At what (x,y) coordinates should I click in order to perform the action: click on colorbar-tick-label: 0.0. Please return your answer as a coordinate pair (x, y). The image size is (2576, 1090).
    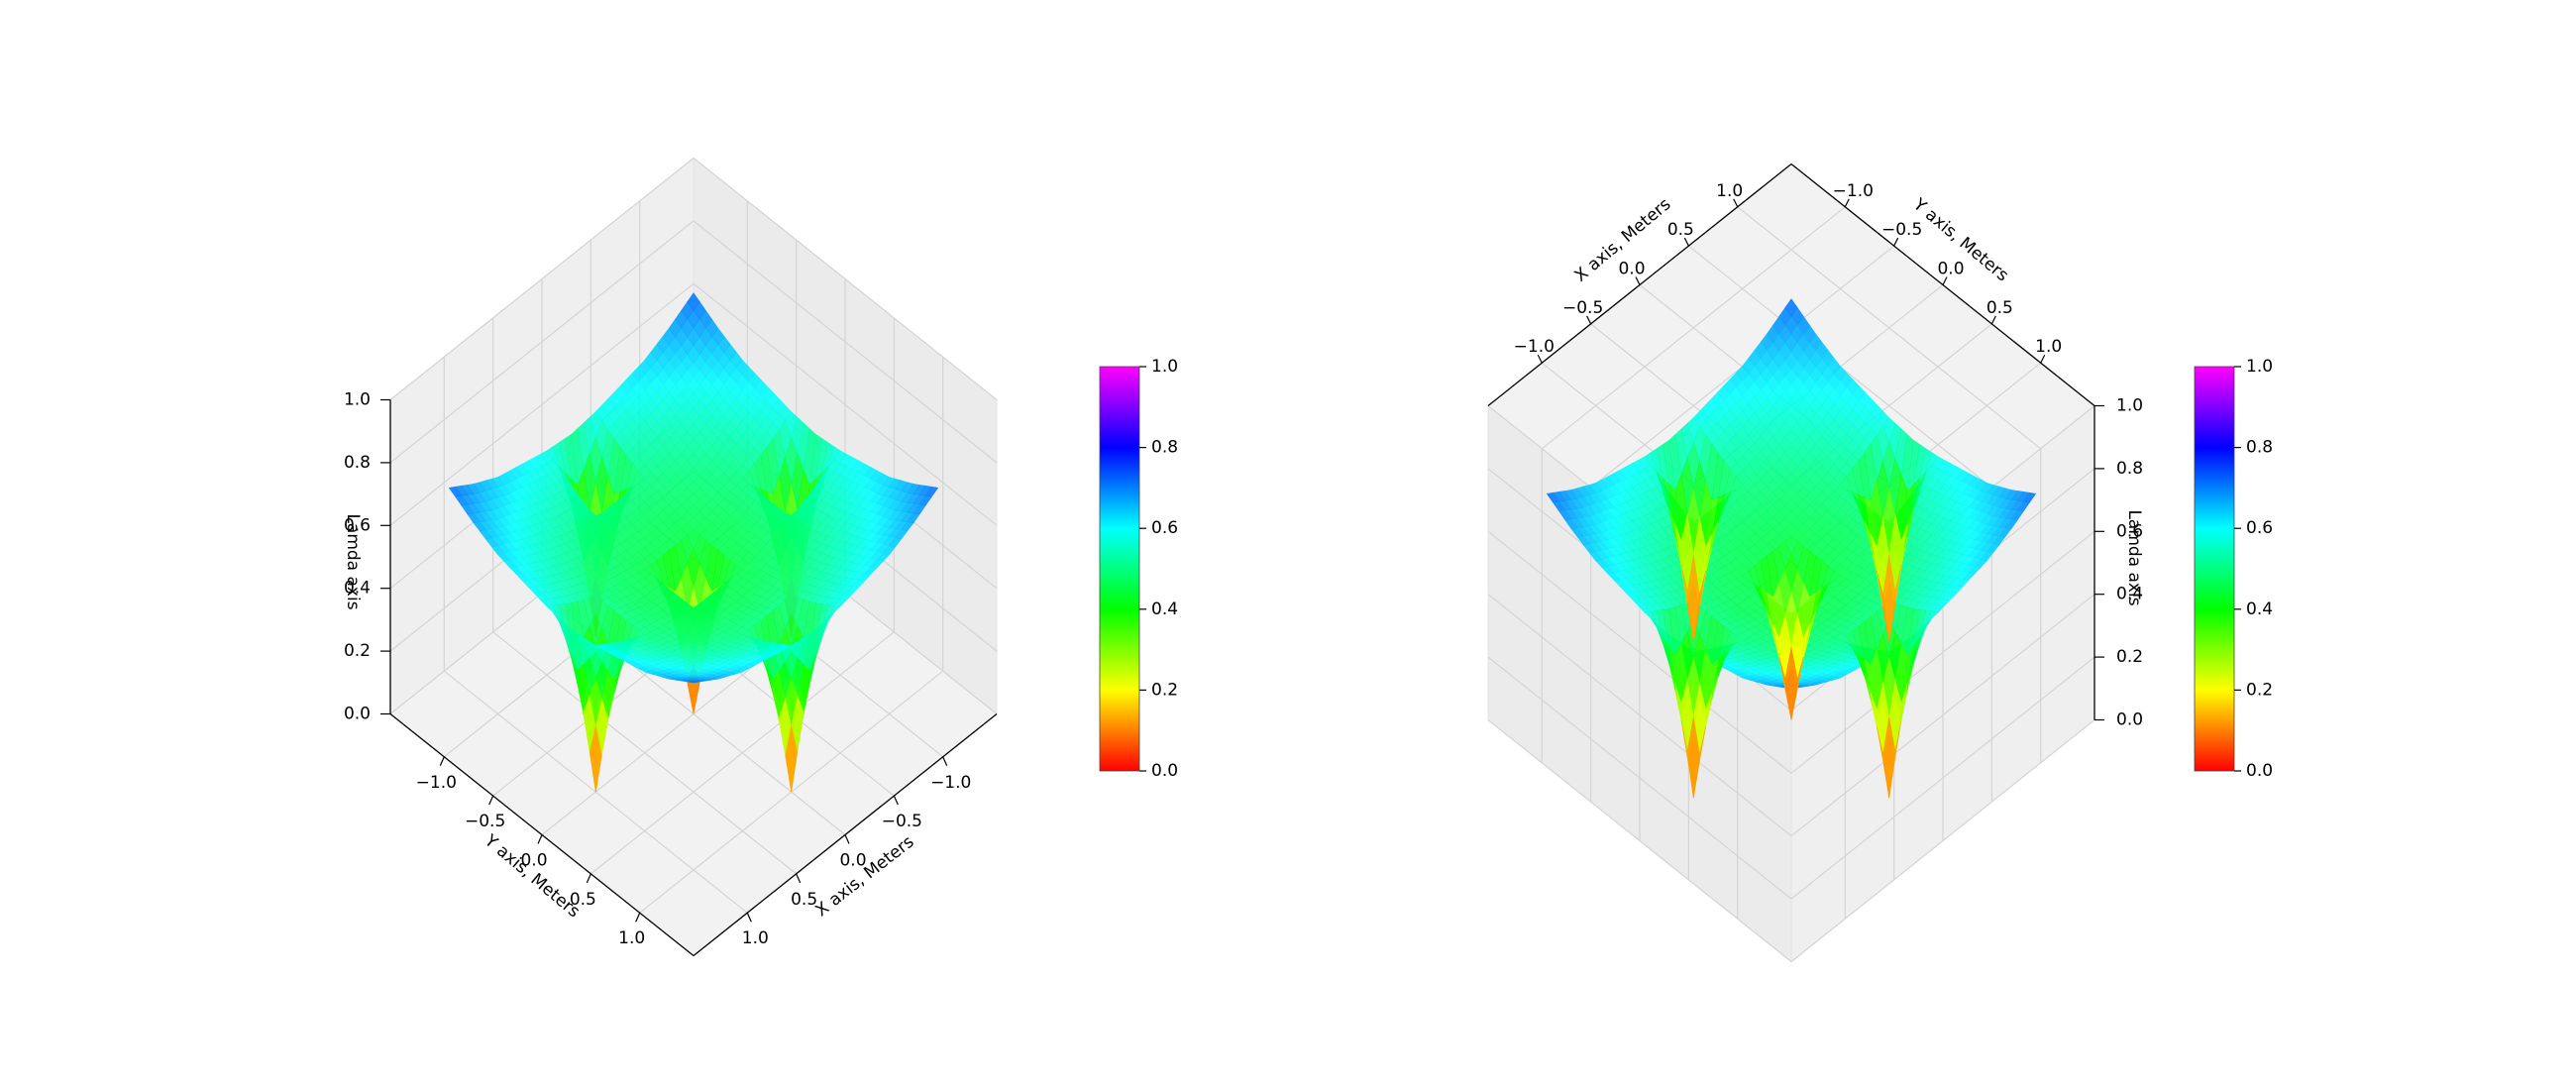
    Looking at the image, I should click on (1164, 771).